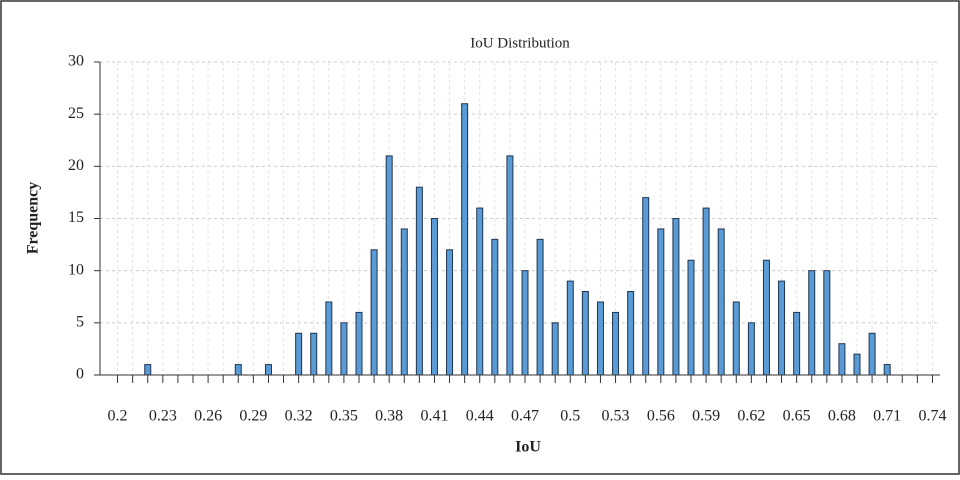 This screenshot has height=480, width=960. Describe the element at coordinates (616, 416) in the screenshot. I see `x-tick-label: 0.53` at that location.